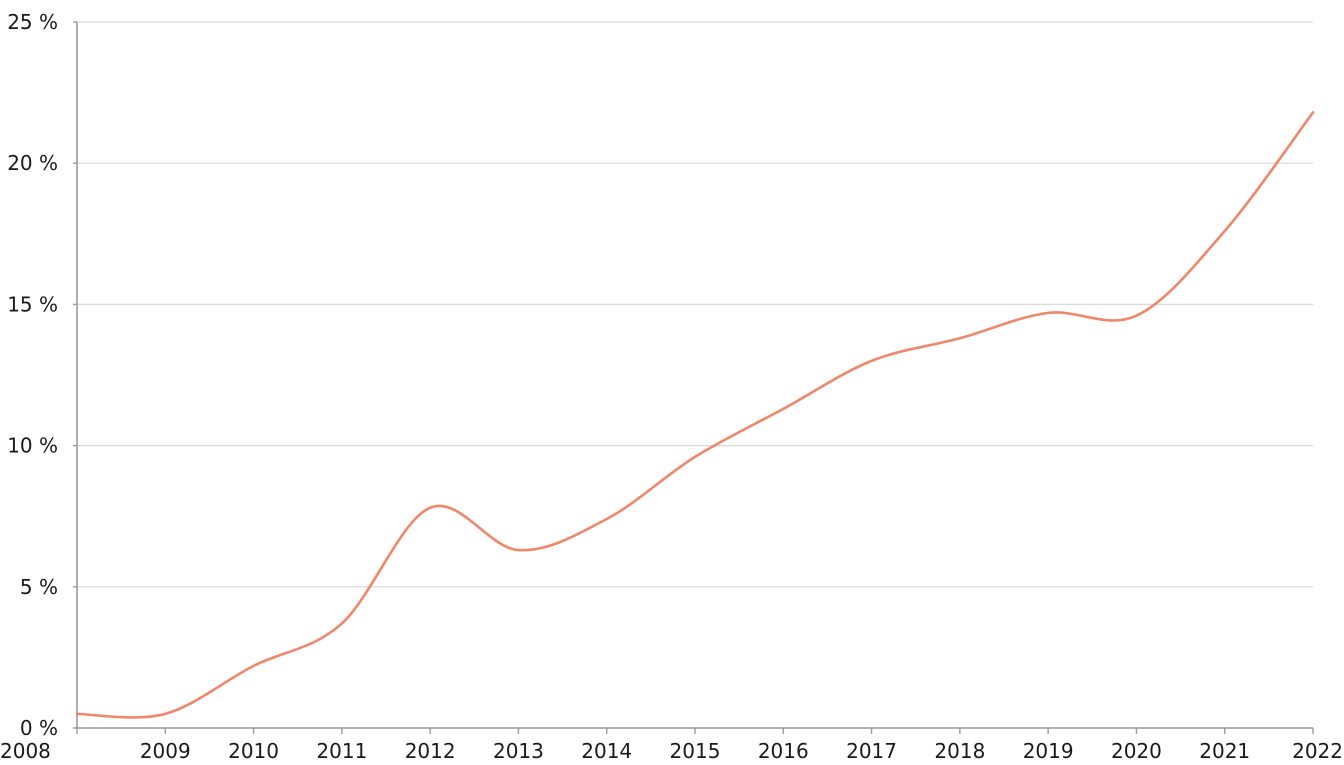  Describe the element at coordinates (606, 751) in the screenshot. I see `x-tick-label: 2014` at that location.